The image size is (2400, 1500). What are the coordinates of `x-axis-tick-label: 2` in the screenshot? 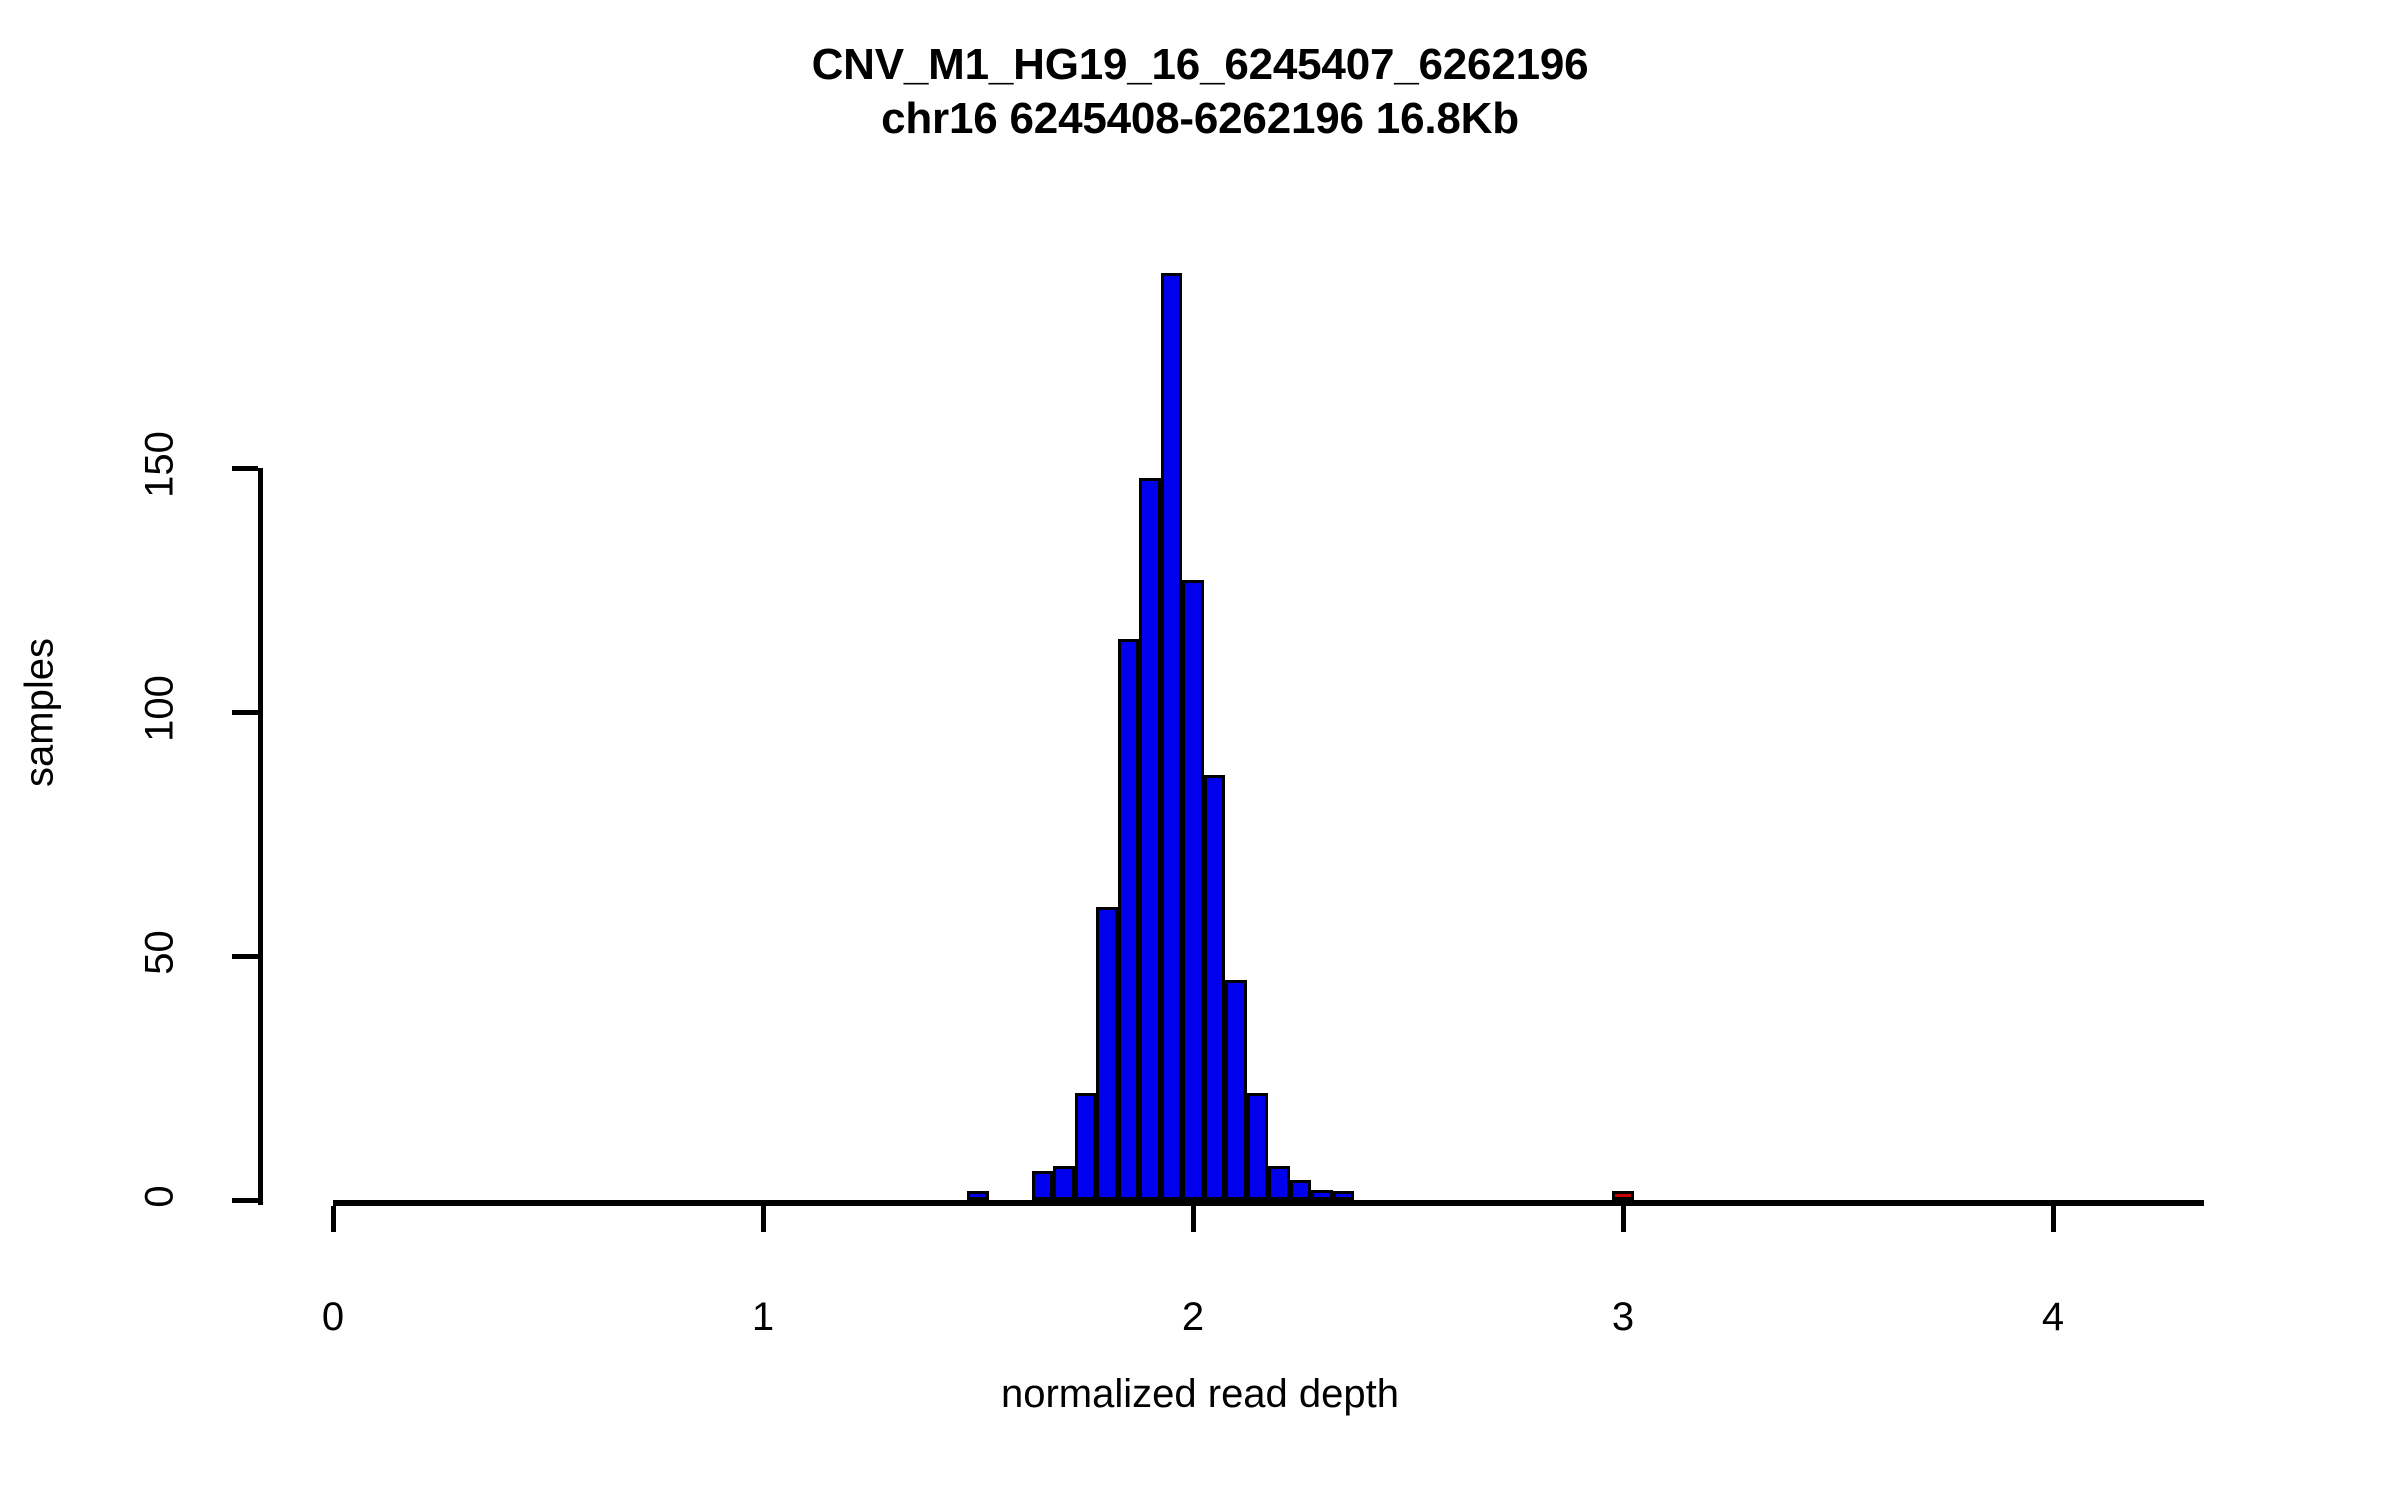 It's located at (1193, 1317).